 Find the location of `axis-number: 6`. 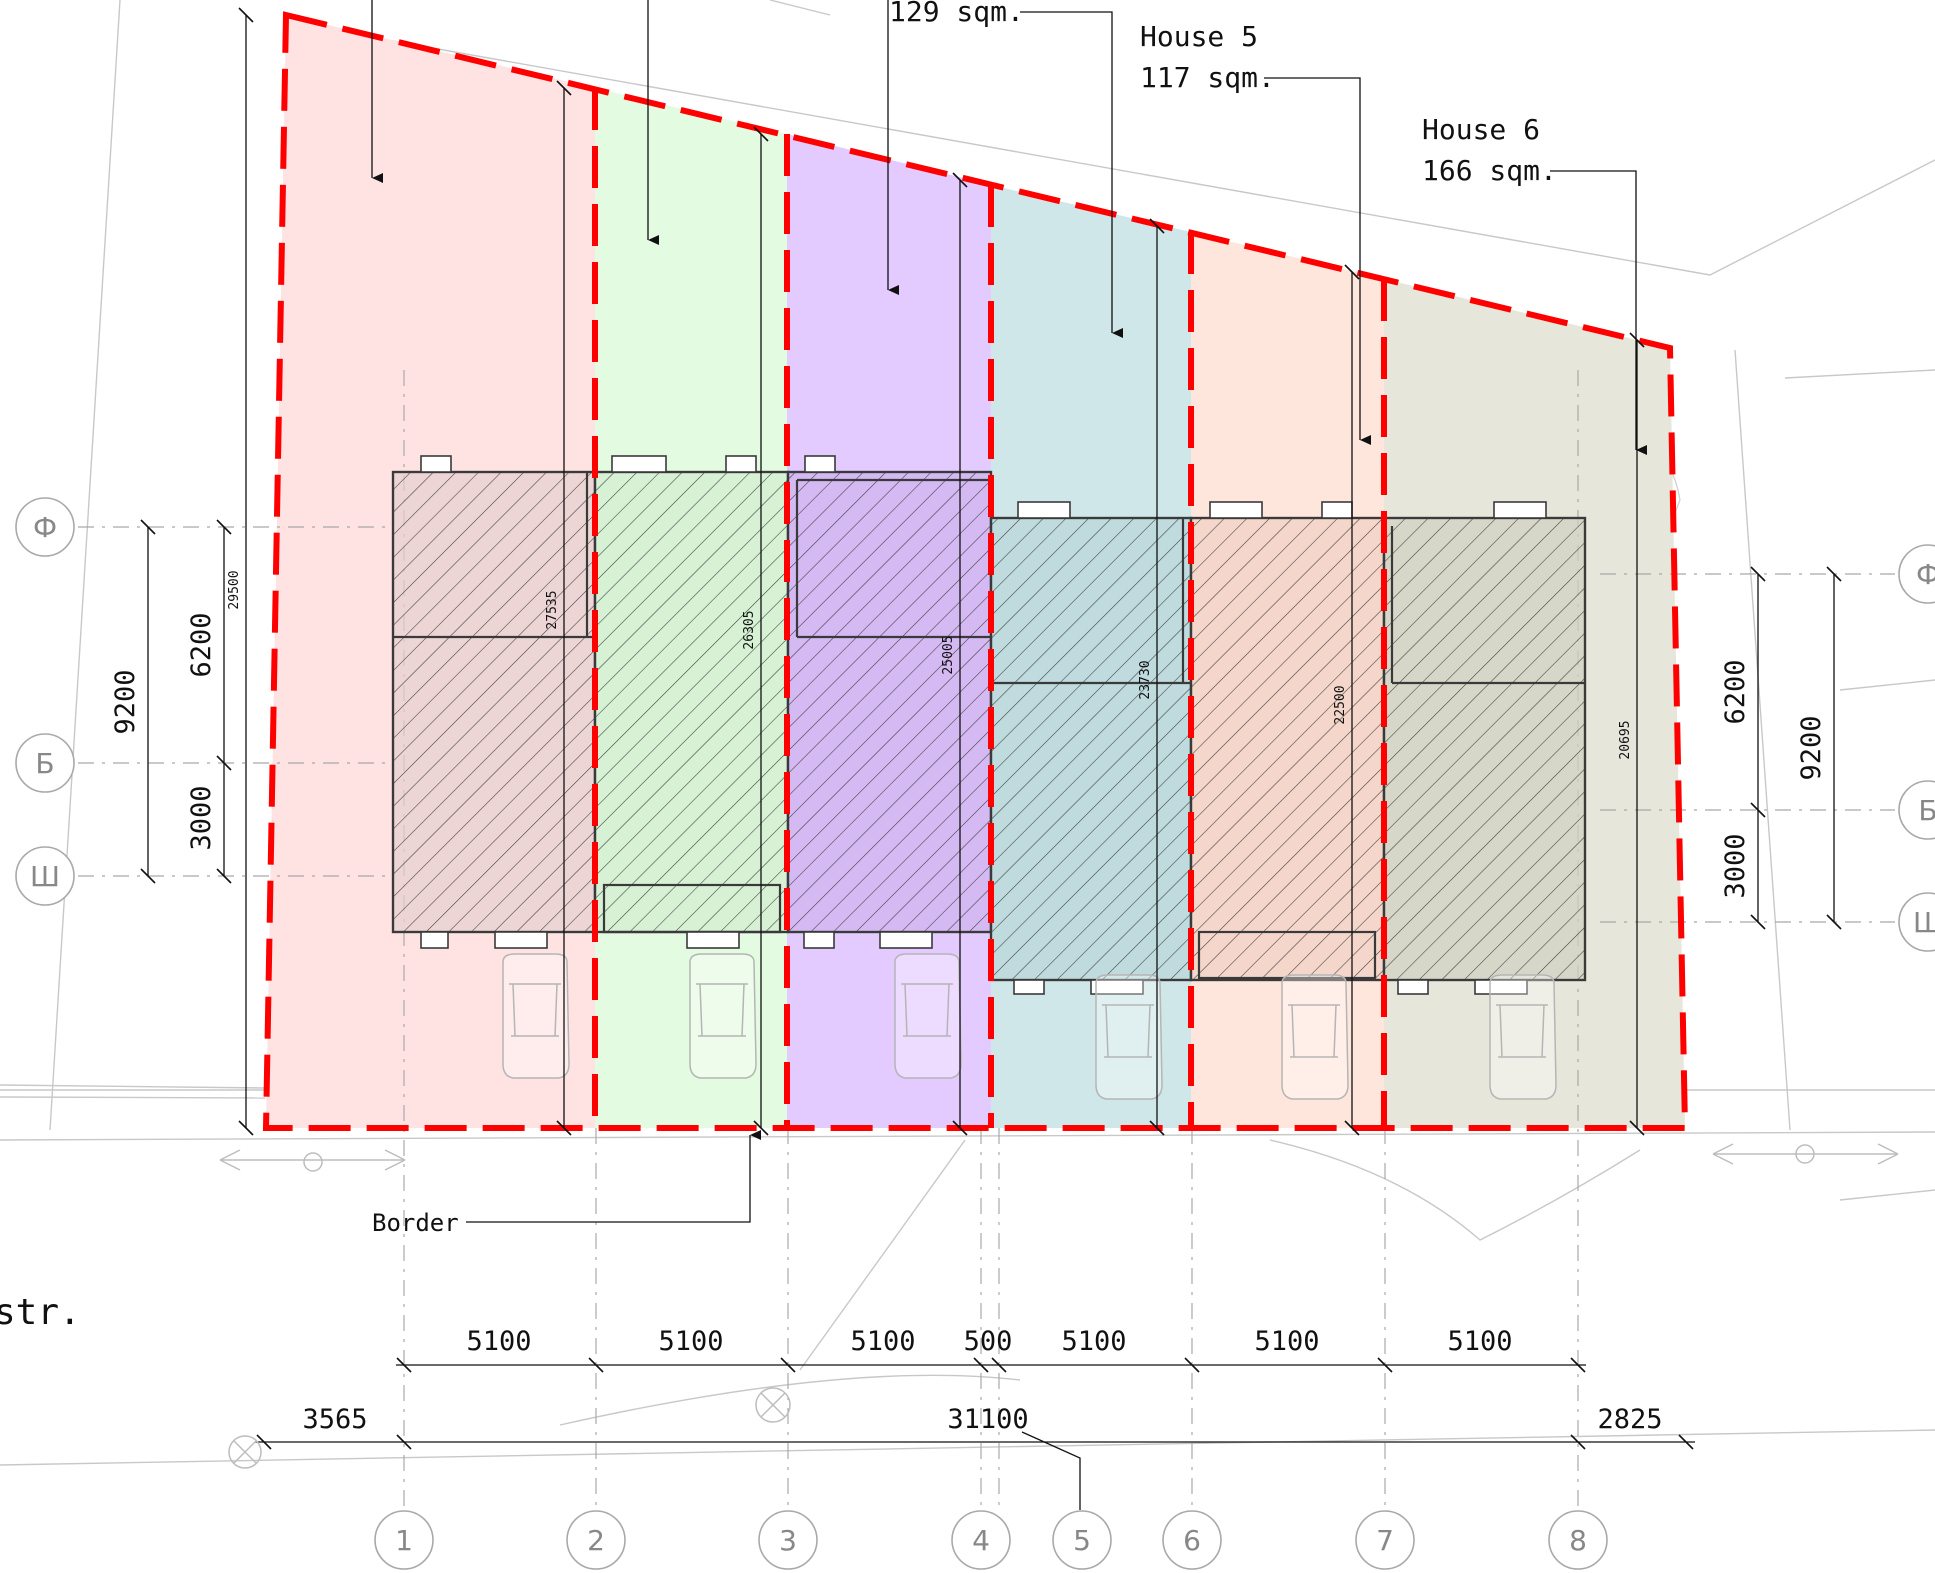

axis-number: 6 is located at coordinates (1192, 1540).